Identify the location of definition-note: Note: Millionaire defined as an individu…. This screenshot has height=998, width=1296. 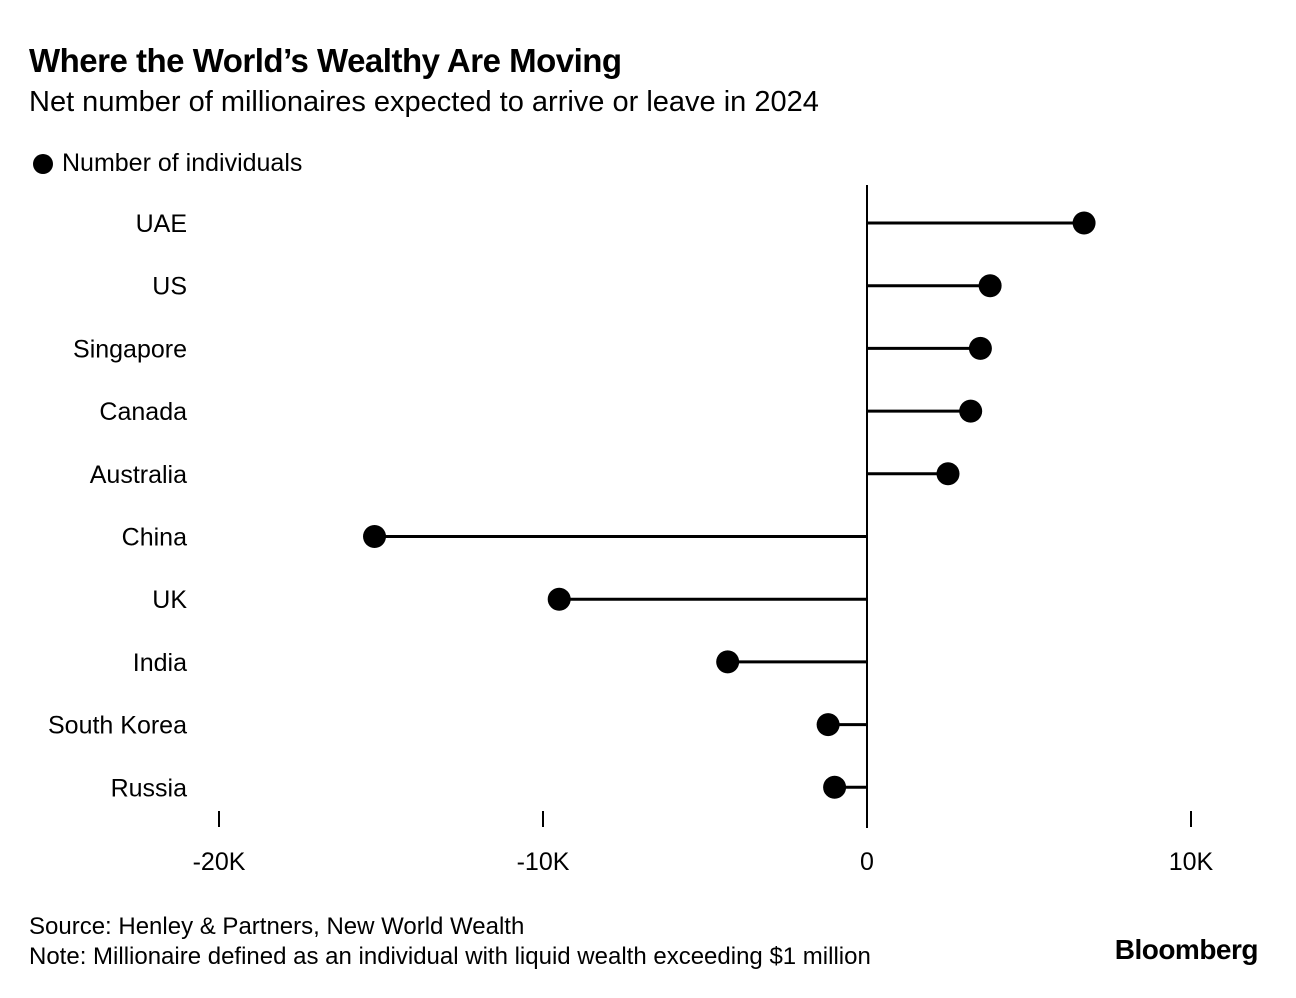
(450, 956).